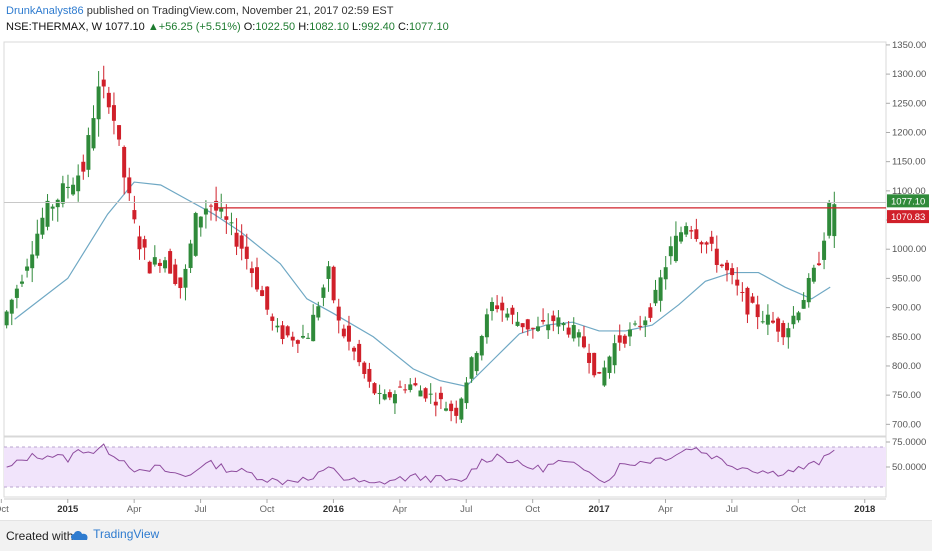  I want to click on last-price: 1077.10, so click(125, 27).